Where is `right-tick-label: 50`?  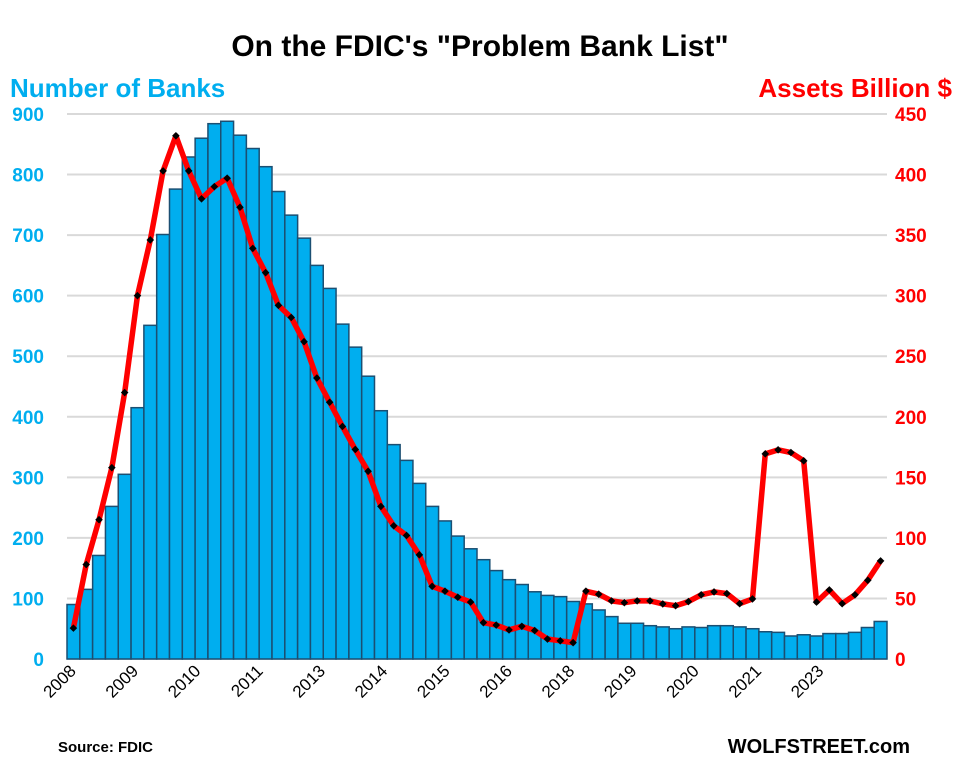
right-tick-label: 50 is located at coordinates (905, 599).